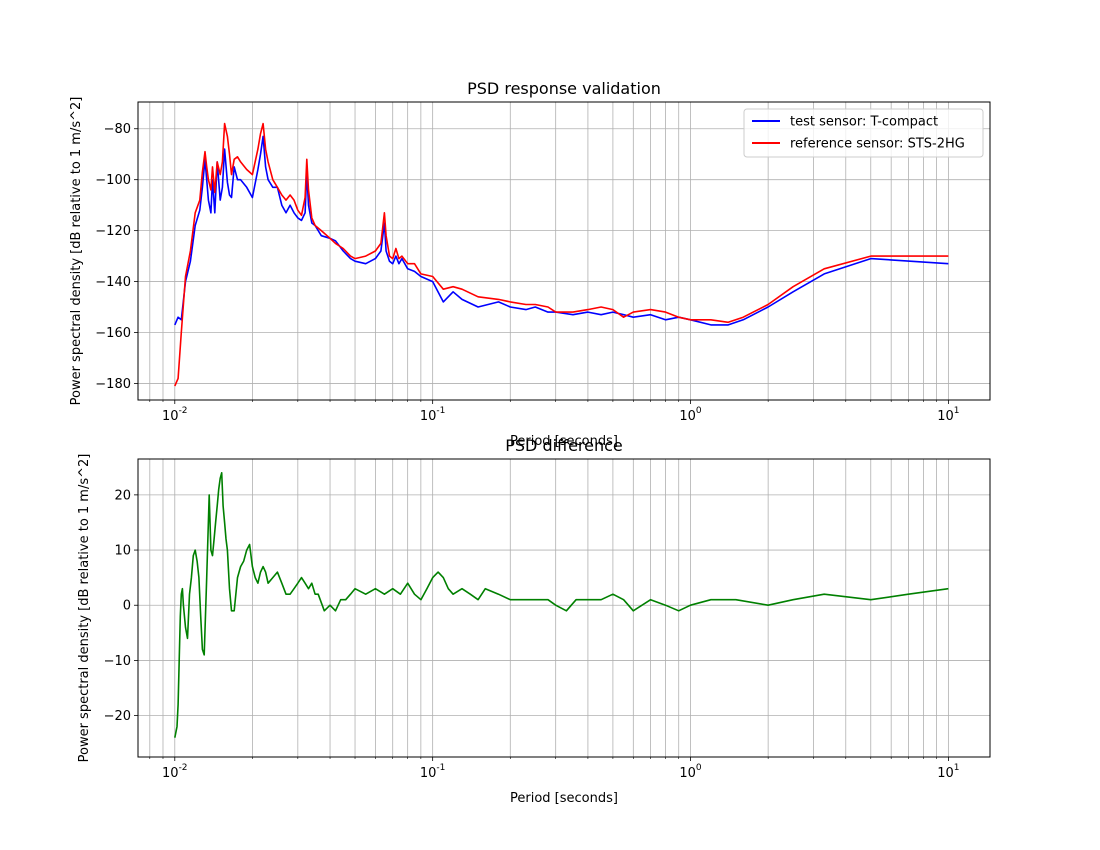 This screenshot has height=850, width=1100. What do you see at coordinates (864, 122) in the screenshot?
I see `legend-label-test-sensor: test sensor: T-compact` at bounding box center [864, 122].